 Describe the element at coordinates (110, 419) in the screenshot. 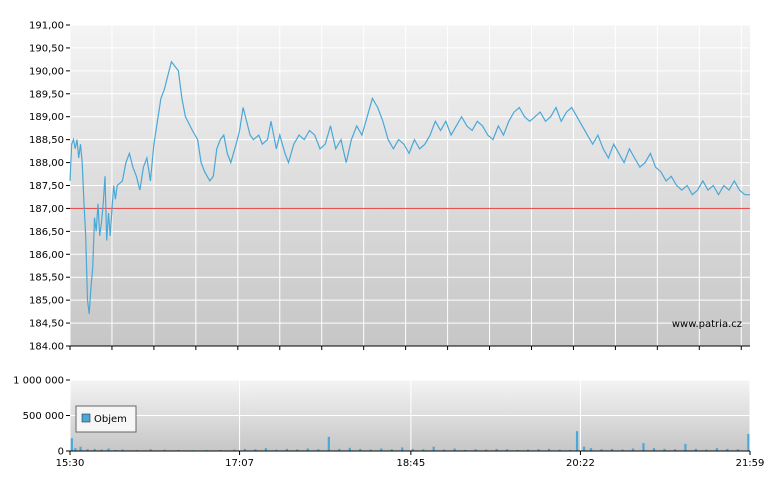

I see `legend-label: Objem` at that location.